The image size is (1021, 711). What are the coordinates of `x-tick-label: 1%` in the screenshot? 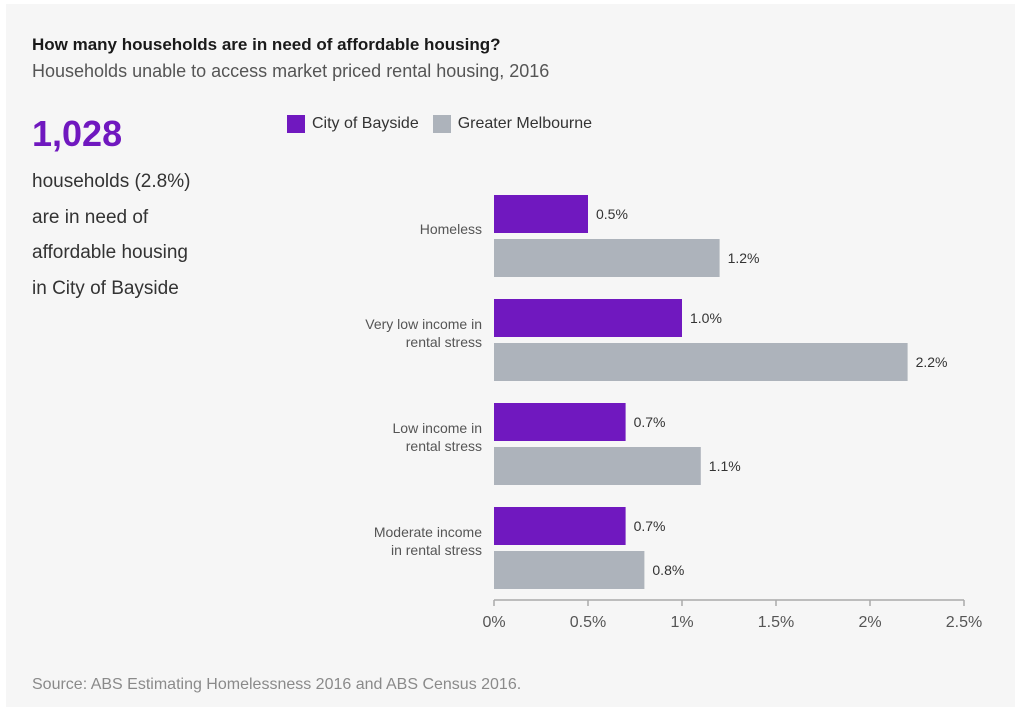 It's located at (681, 622).